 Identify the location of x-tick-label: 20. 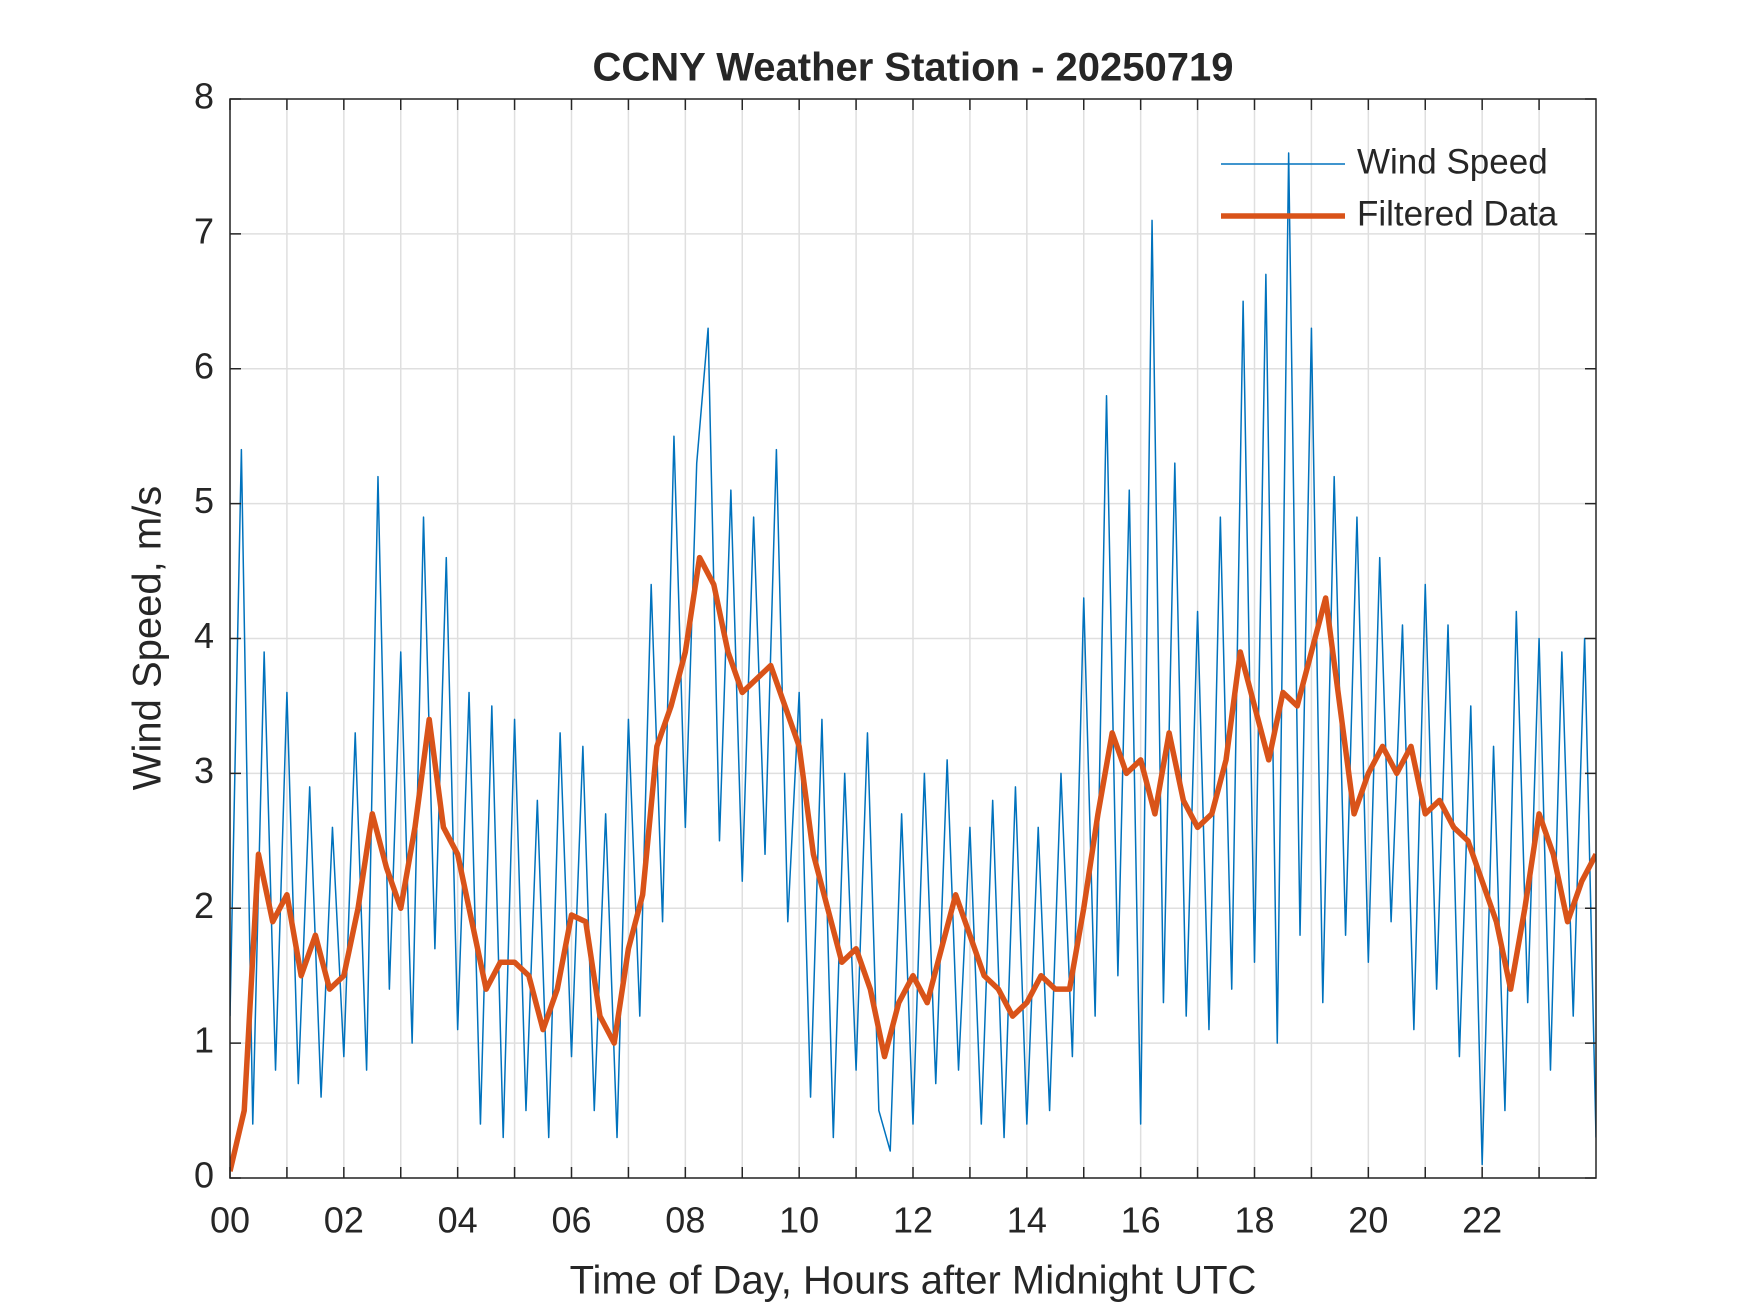
(1368, 1220).